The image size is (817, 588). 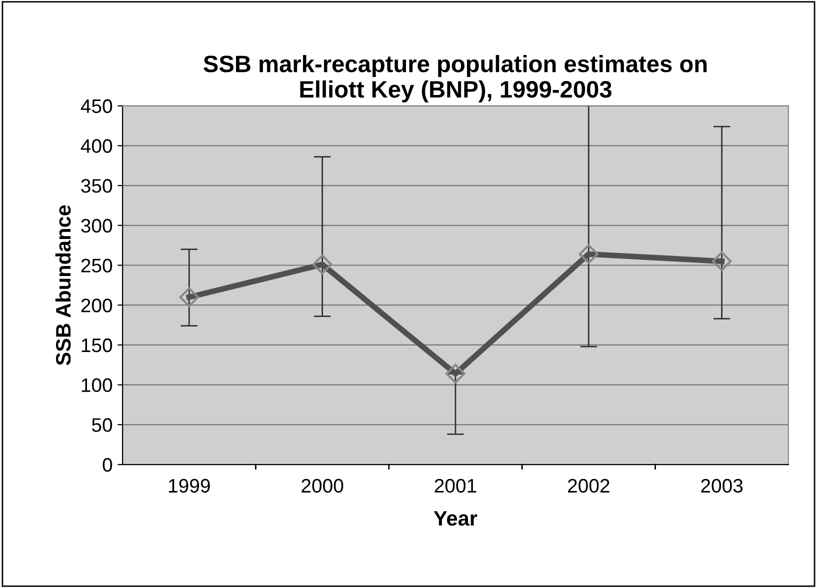 What do you see at coordinates (96, 106) in the screenshot?
I see `y-tick-label: 450` at bounding box center [96, 106].